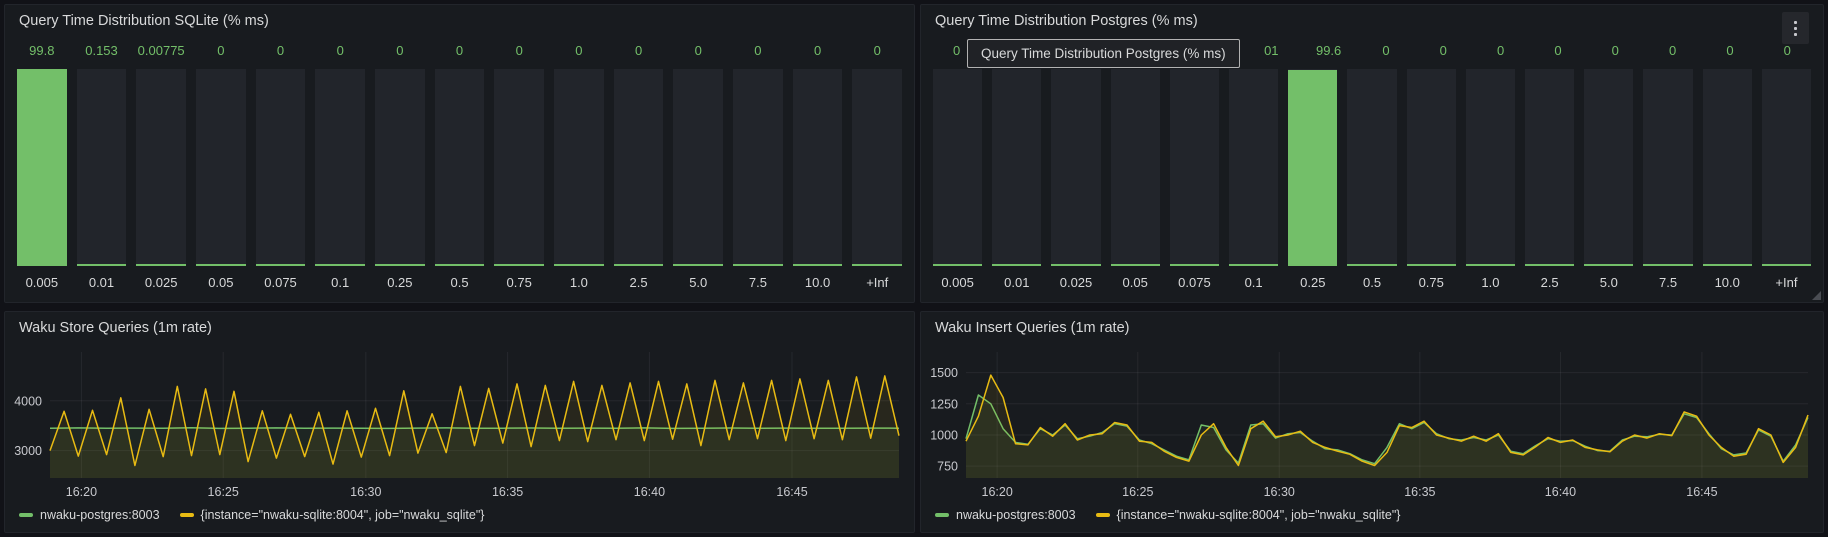 The height and width of the screenshot is (537, 1828). What do you see at coordinates (1194, 282) in the screenshot?
I see `bucket-label: 0.075` at bounding box center [1194, 282].